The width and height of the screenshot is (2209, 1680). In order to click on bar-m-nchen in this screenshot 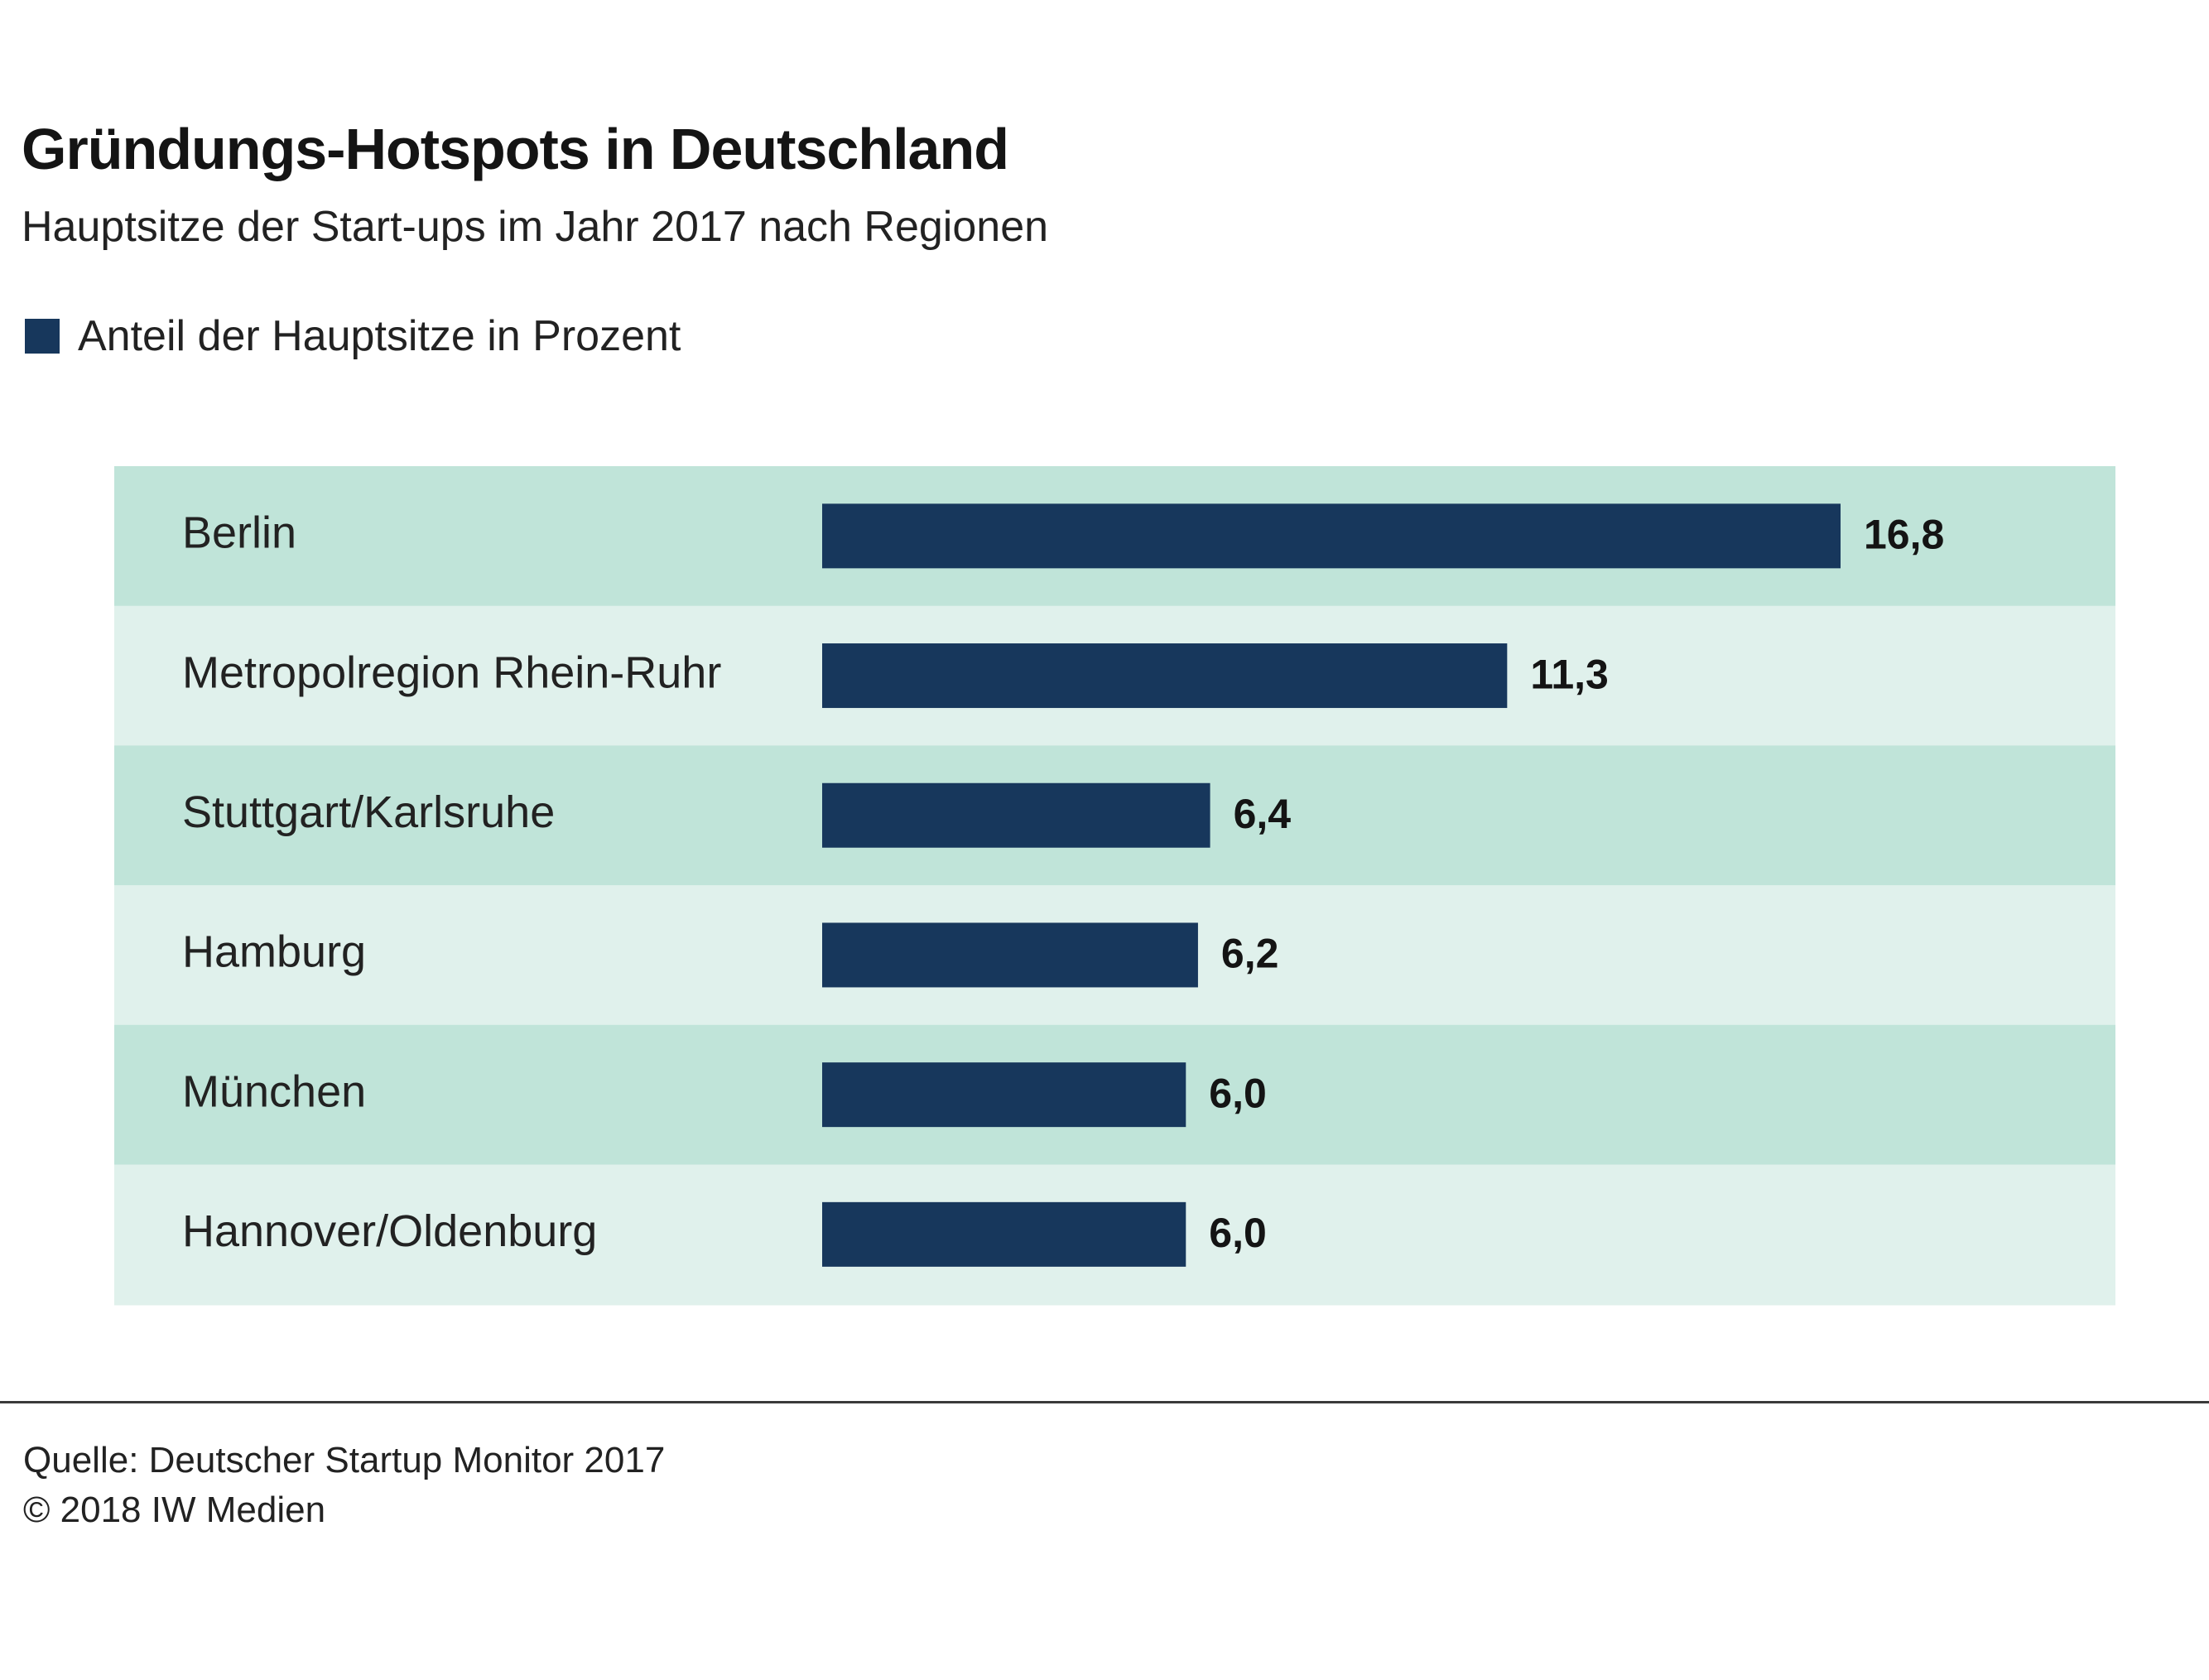, I will do `click(1004, 1095)`.